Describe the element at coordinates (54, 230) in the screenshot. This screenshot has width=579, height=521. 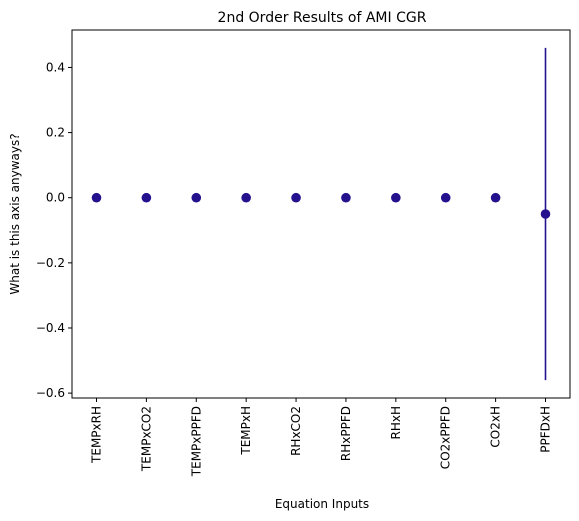
I see `y-axis: −0.6 −0.4 −0.2 0.0 0.2 0.4` at that location.